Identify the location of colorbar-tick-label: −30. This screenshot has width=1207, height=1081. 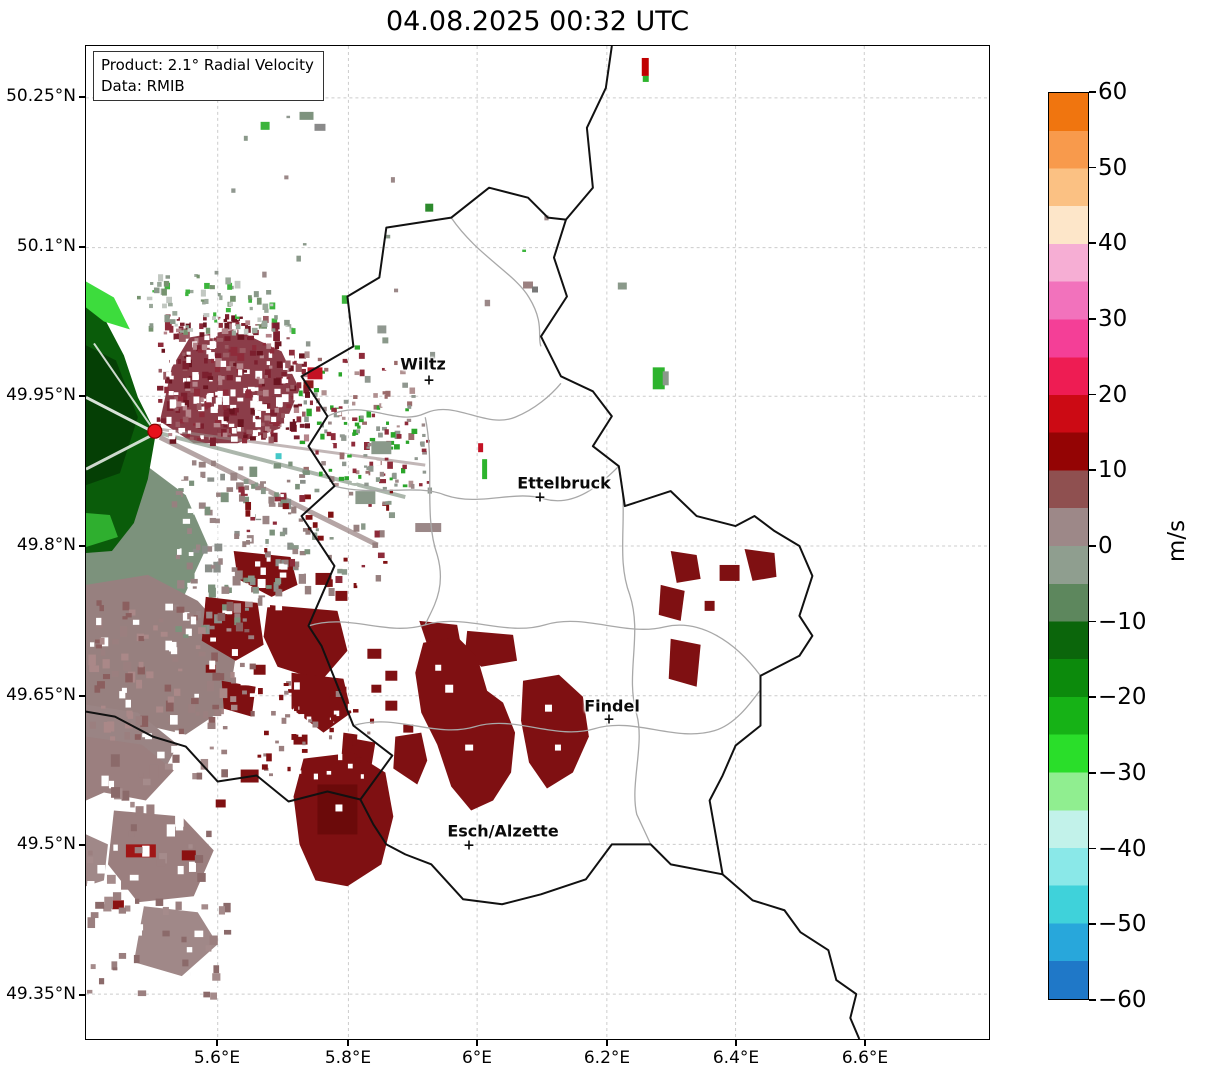
(1122, 773).